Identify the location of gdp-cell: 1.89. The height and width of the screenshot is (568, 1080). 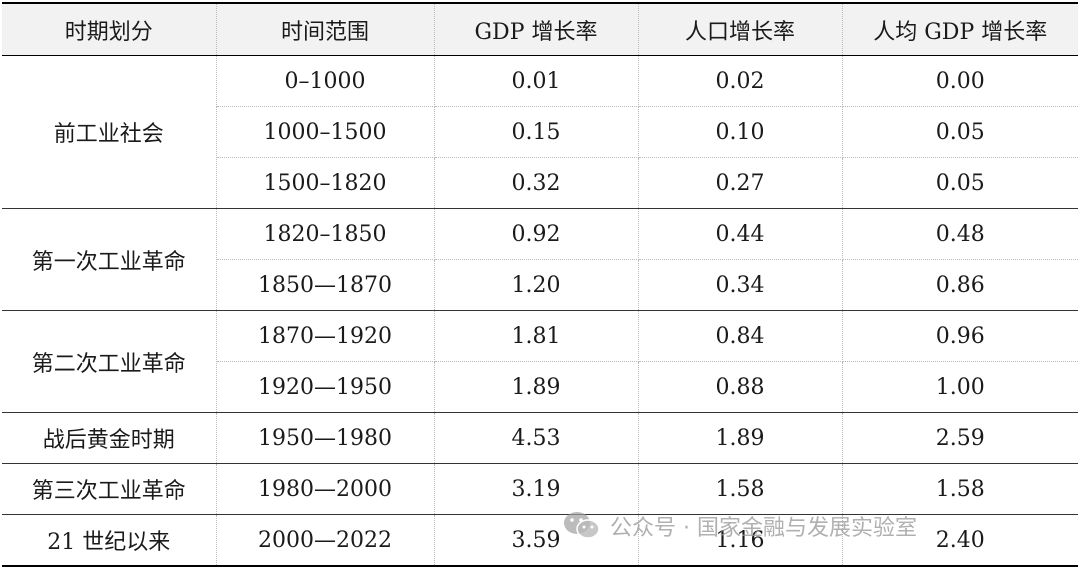
(536, 387).